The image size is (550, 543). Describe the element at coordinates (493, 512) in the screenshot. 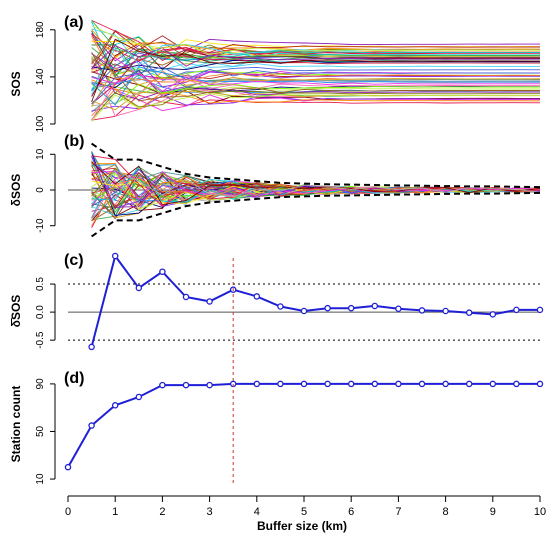

I see `x-tick-label: 9` at that location.